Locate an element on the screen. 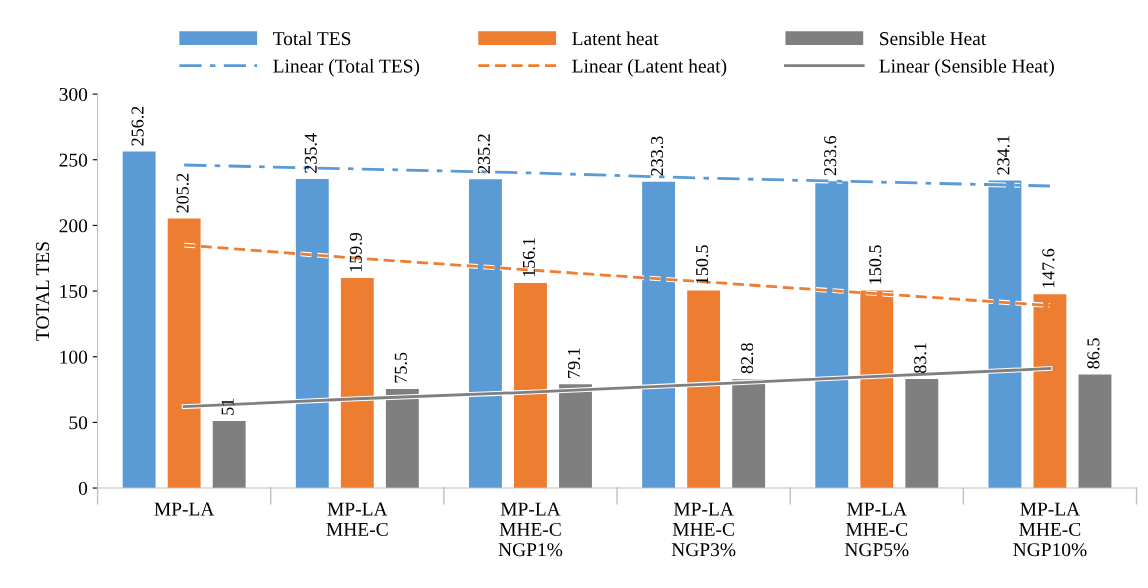 This screenshot has height=588, width=1148. data-label: 83.1 is located at coordinates (920, 358).